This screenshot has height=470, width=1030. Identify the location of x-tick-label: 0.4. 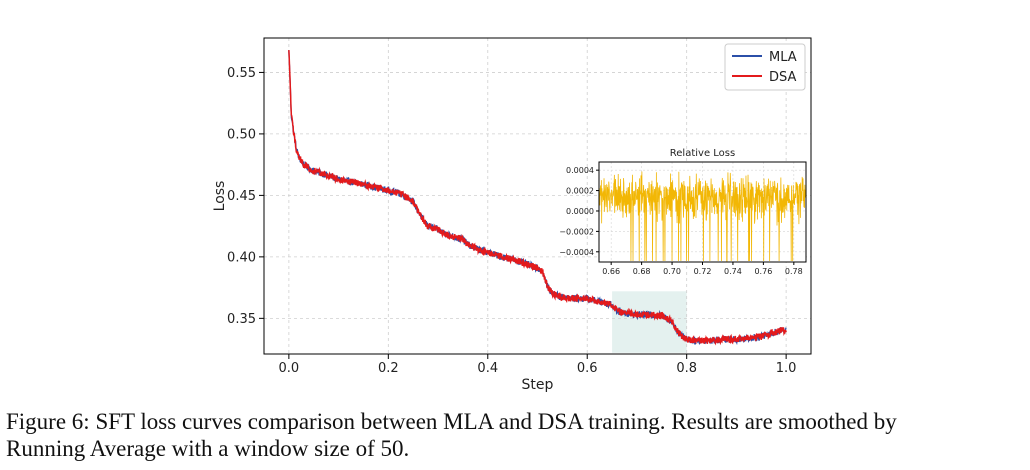
(487, 368).